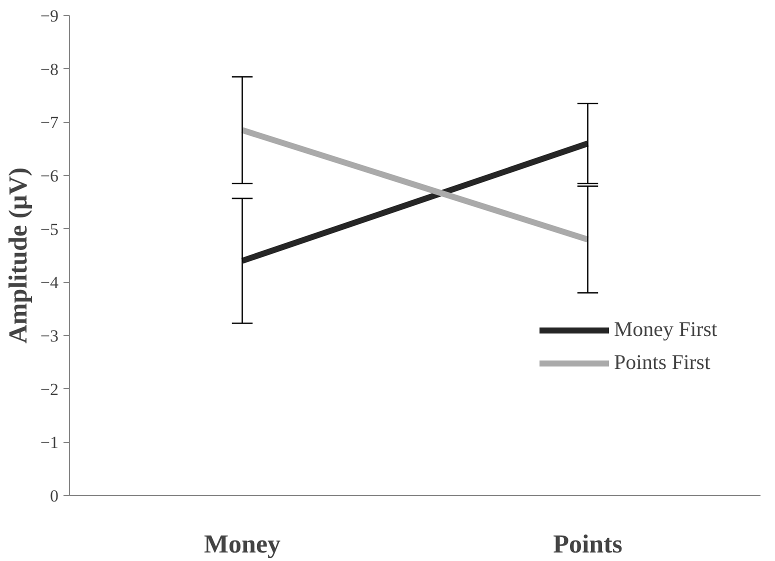 Image resolution: width=775 pixels, height=561 pixels. Describe the element at coordinates (662, 362) in the screenshot. I see `legend-label: Points First` at that location.